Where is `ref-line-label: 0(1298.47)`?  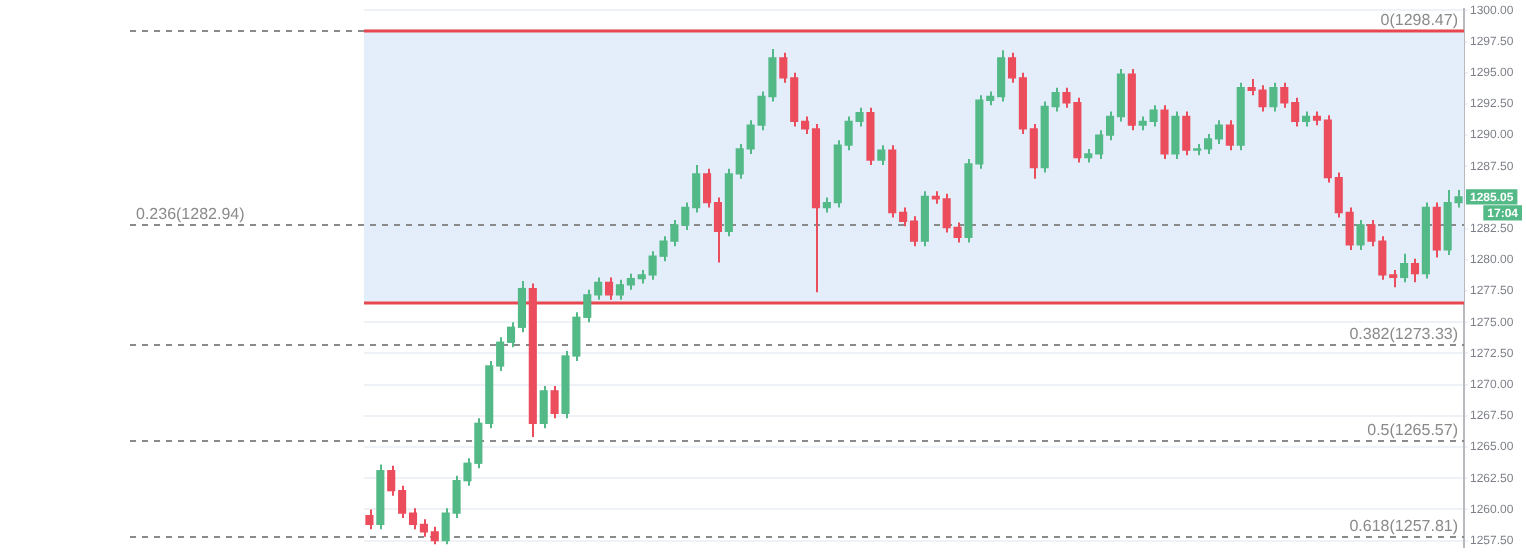 ref-line-label: 0(1298.47) is located at coordinates (1419, 20).